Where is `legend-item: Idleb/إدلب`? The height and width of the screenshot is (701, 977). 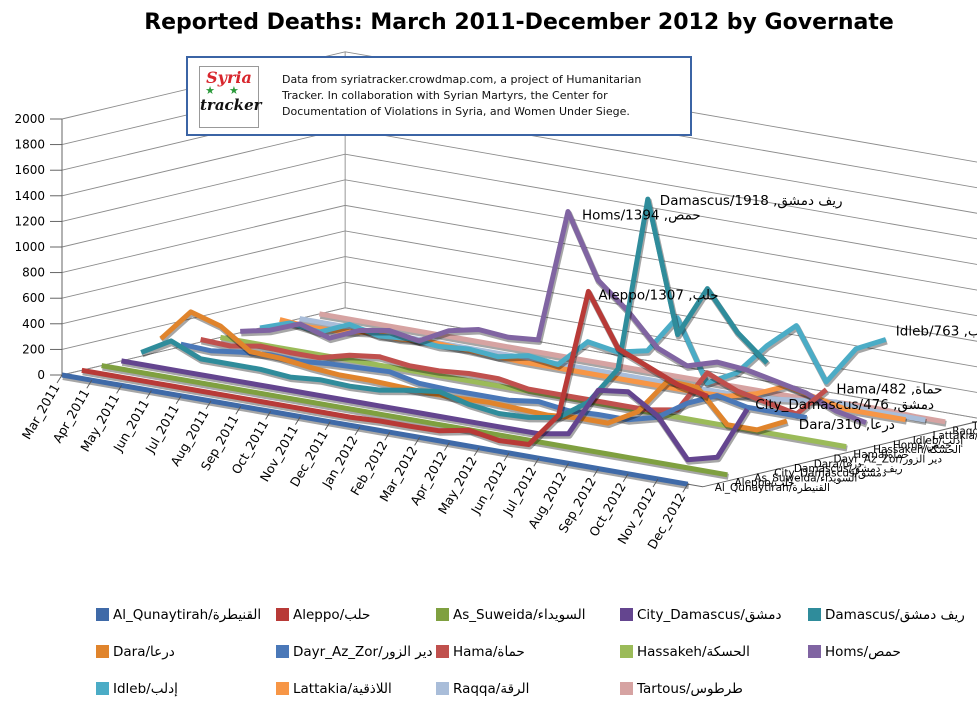
legend-item: Idleb/إدلب is located at coordinates (137, 689).